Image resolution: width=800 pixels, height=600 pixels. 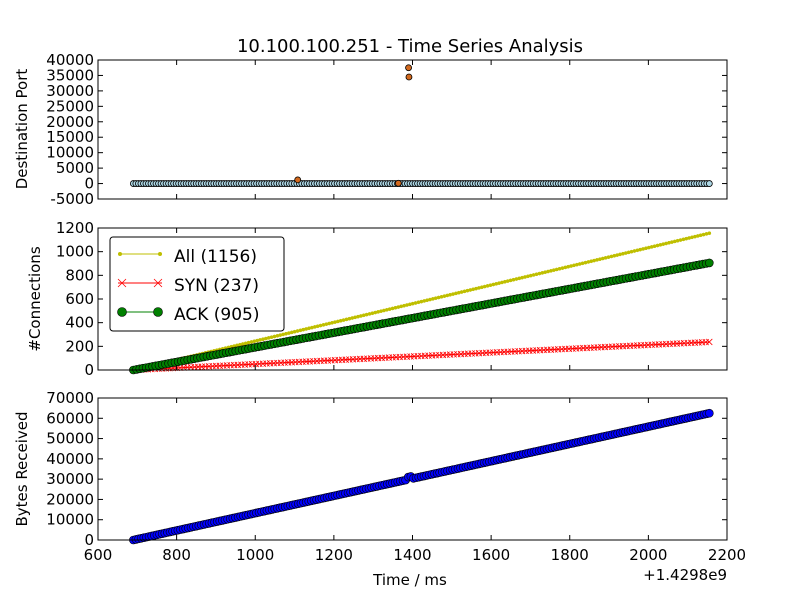 What do you see at coordinates (727, 555) in the screenshot?
I see `x-tick-label: 2200` at bounding box center [727, 555].